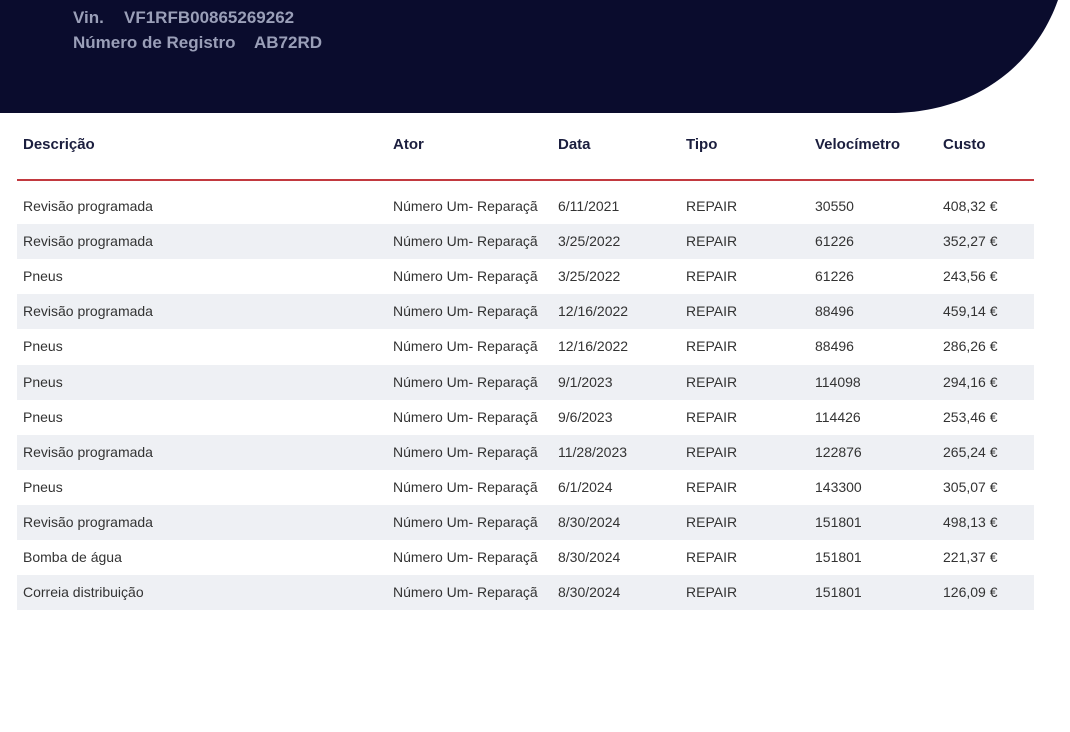  What do you see at coordinates (970, 276) in the screenshot?
I see `table-cell: 243,56 €` at bounding box center [970, 276].